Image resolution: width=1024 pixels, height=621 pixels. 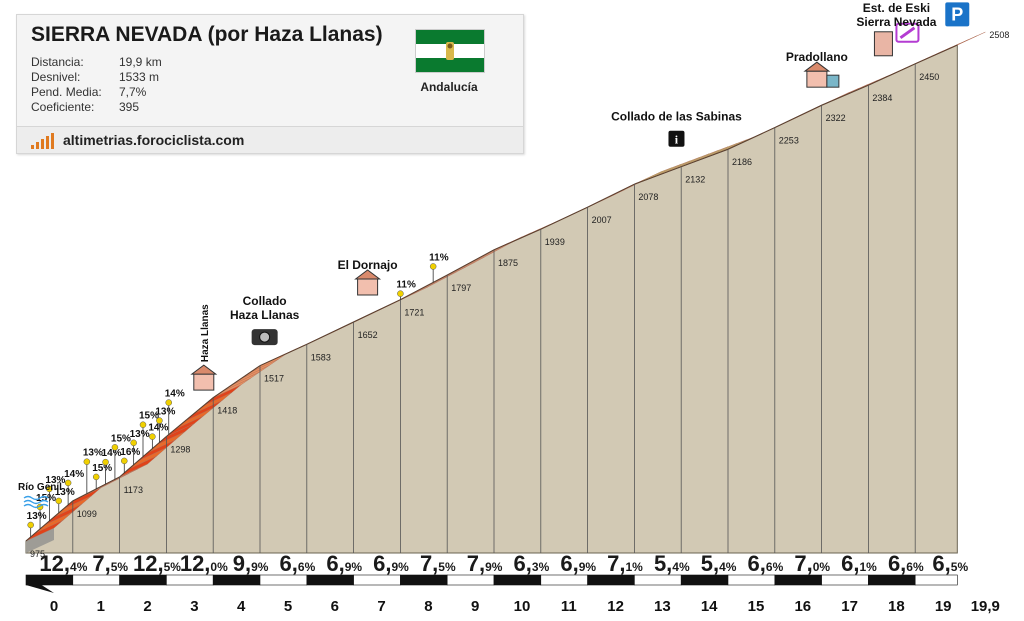 I want to click on segment-gradient-label: 12,0%, so click(x=204, y=563).